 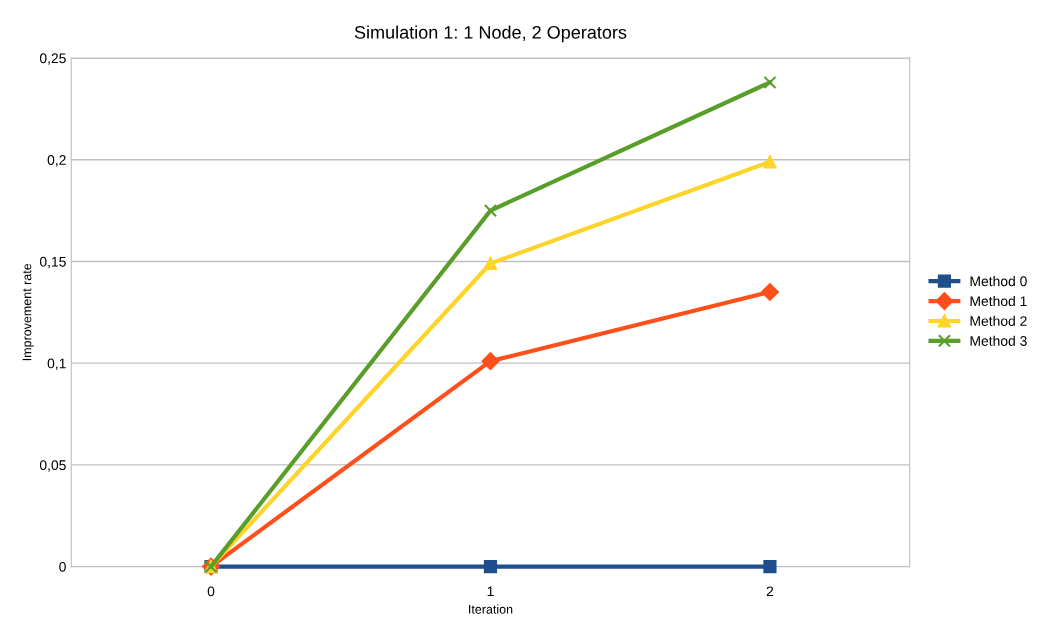 I want to click on y-tick-label: 0, so click(x=62, y=566).